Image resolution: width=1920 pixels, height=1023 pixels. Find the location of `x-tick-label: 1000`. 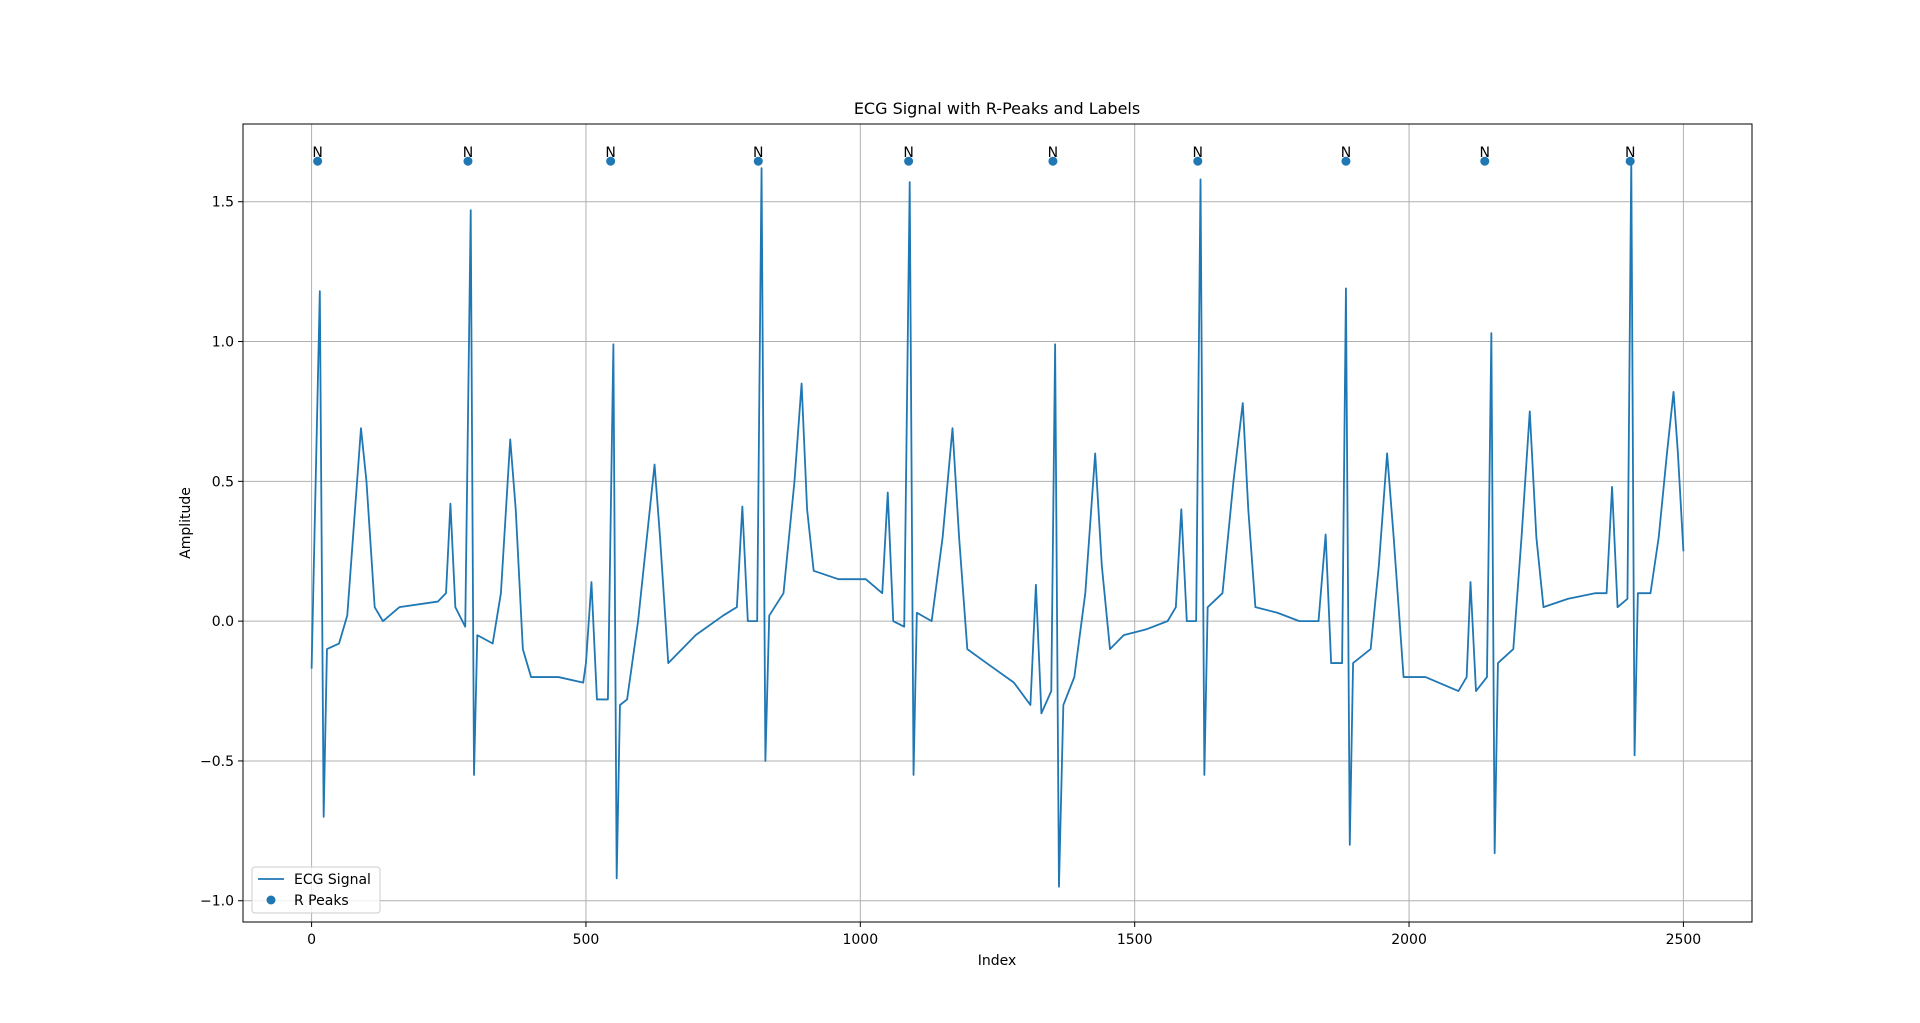

x-tick-label: 1000 is located at coordinates (860, 940).